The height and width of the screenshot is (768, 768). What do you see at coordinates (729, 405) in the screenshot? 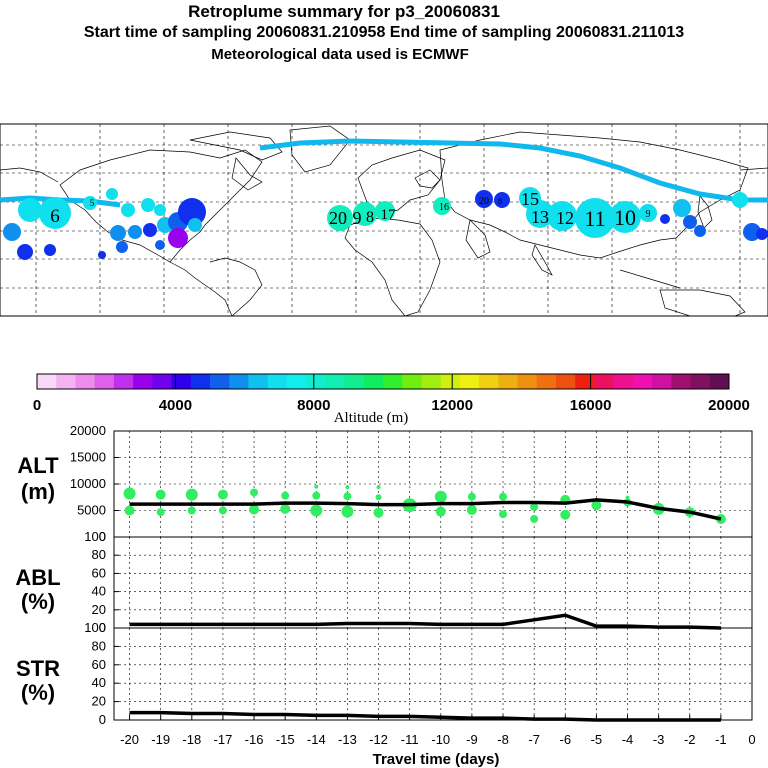
I see `colorbar-tick-label: 20000` at bounding box center [729, 405].